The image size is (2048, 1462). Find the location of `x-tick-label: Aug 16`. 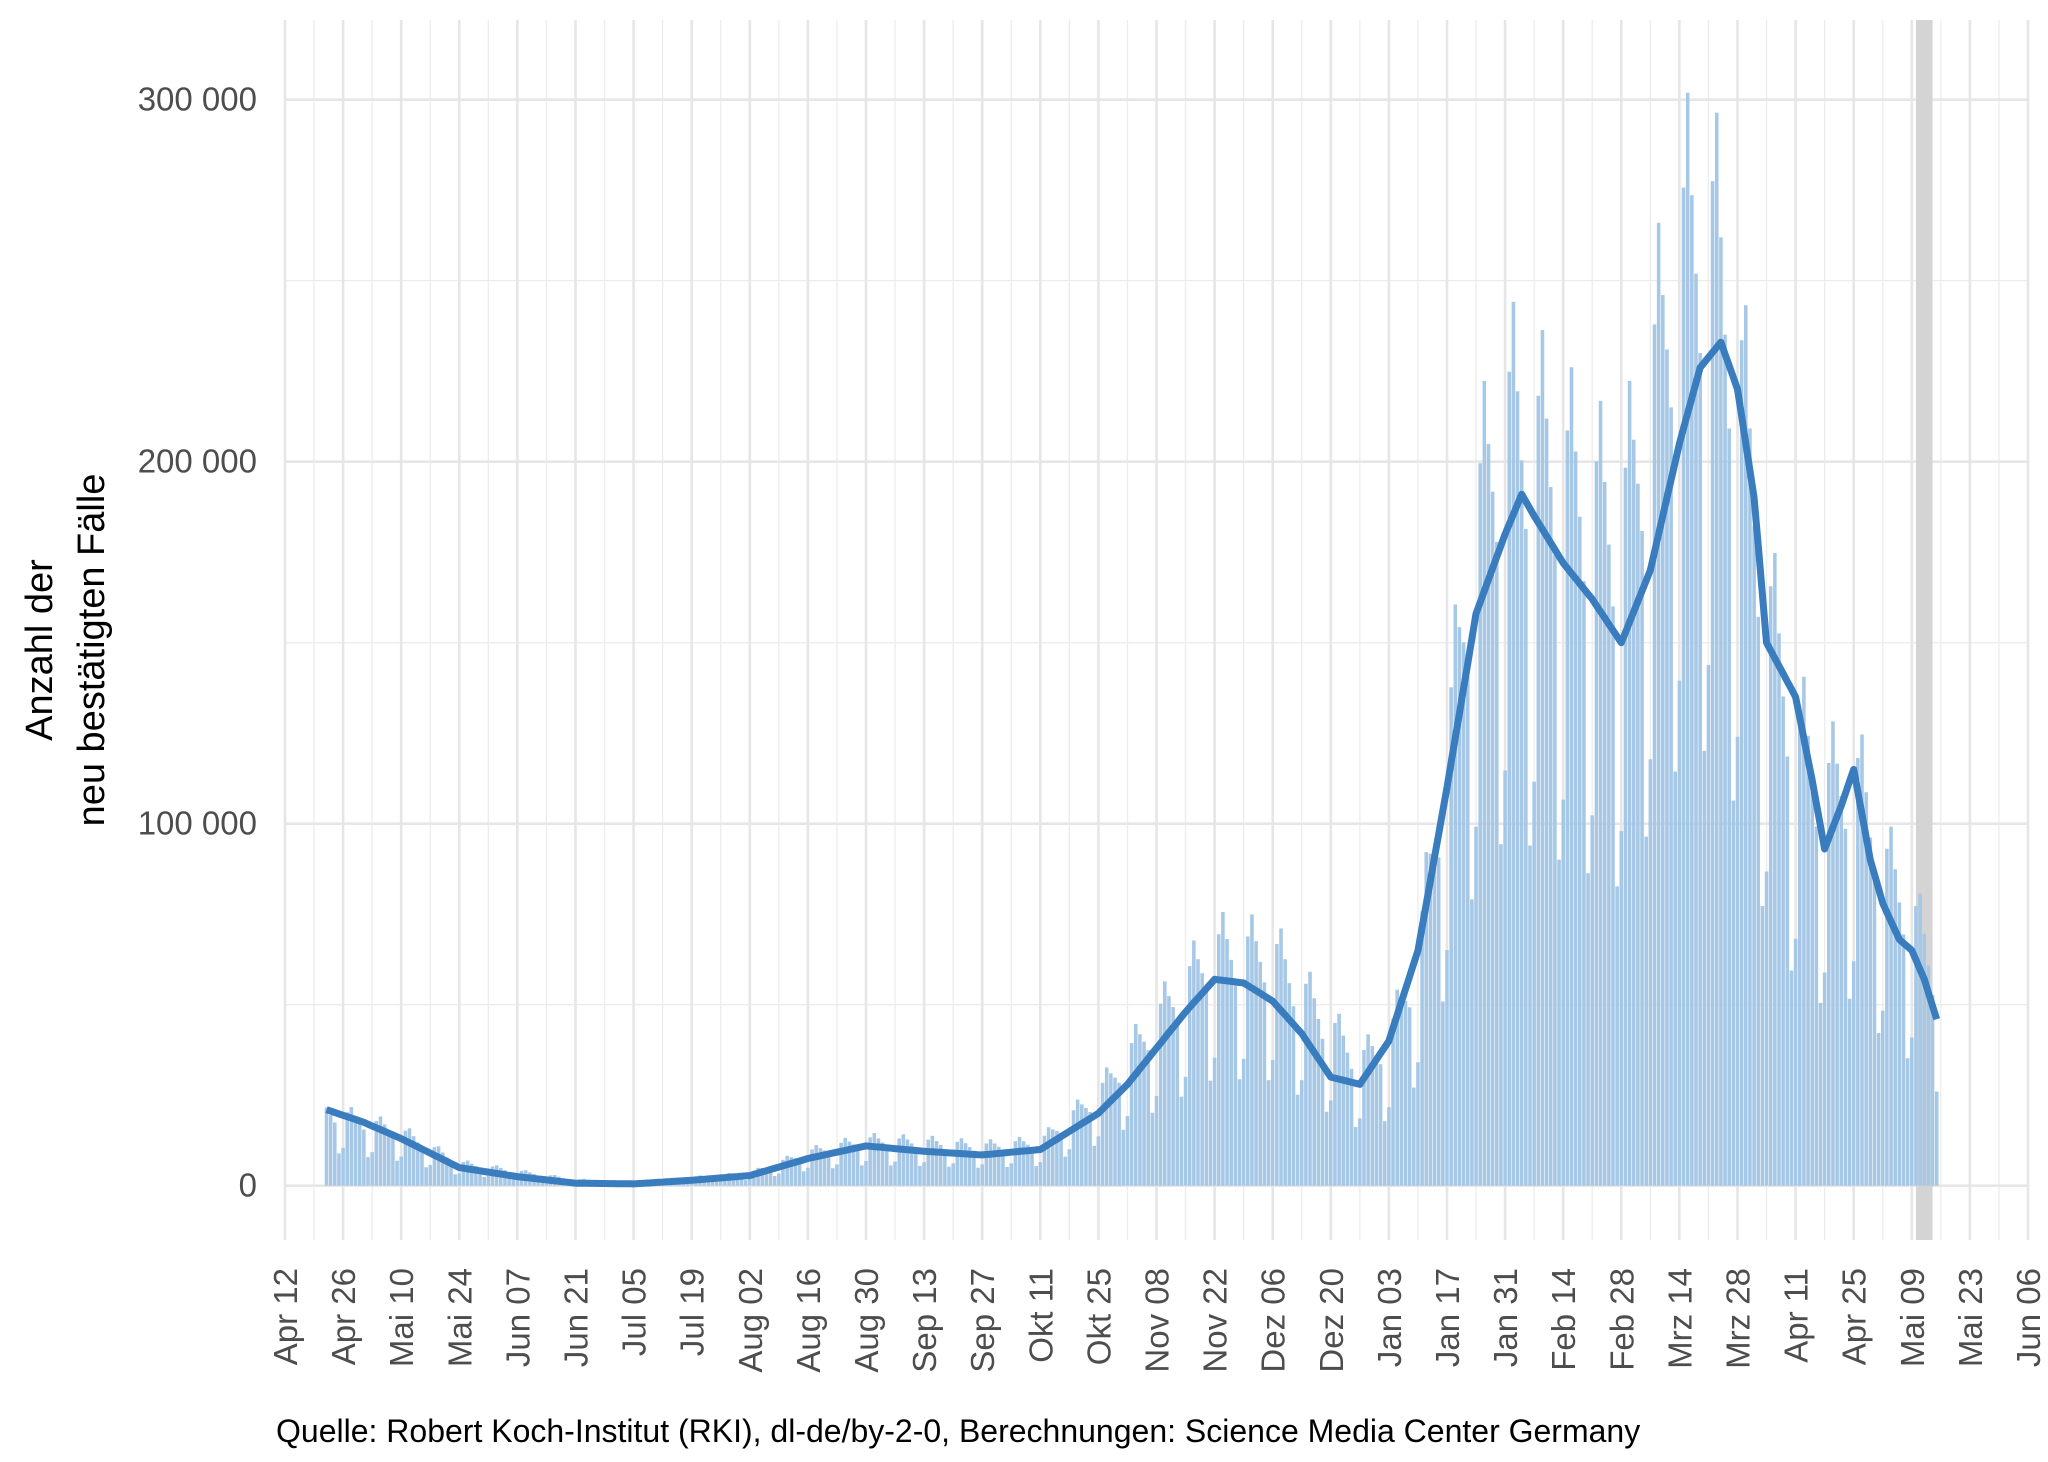

x-tick-label: Aug 16 is located at coordinates (808, 1320).